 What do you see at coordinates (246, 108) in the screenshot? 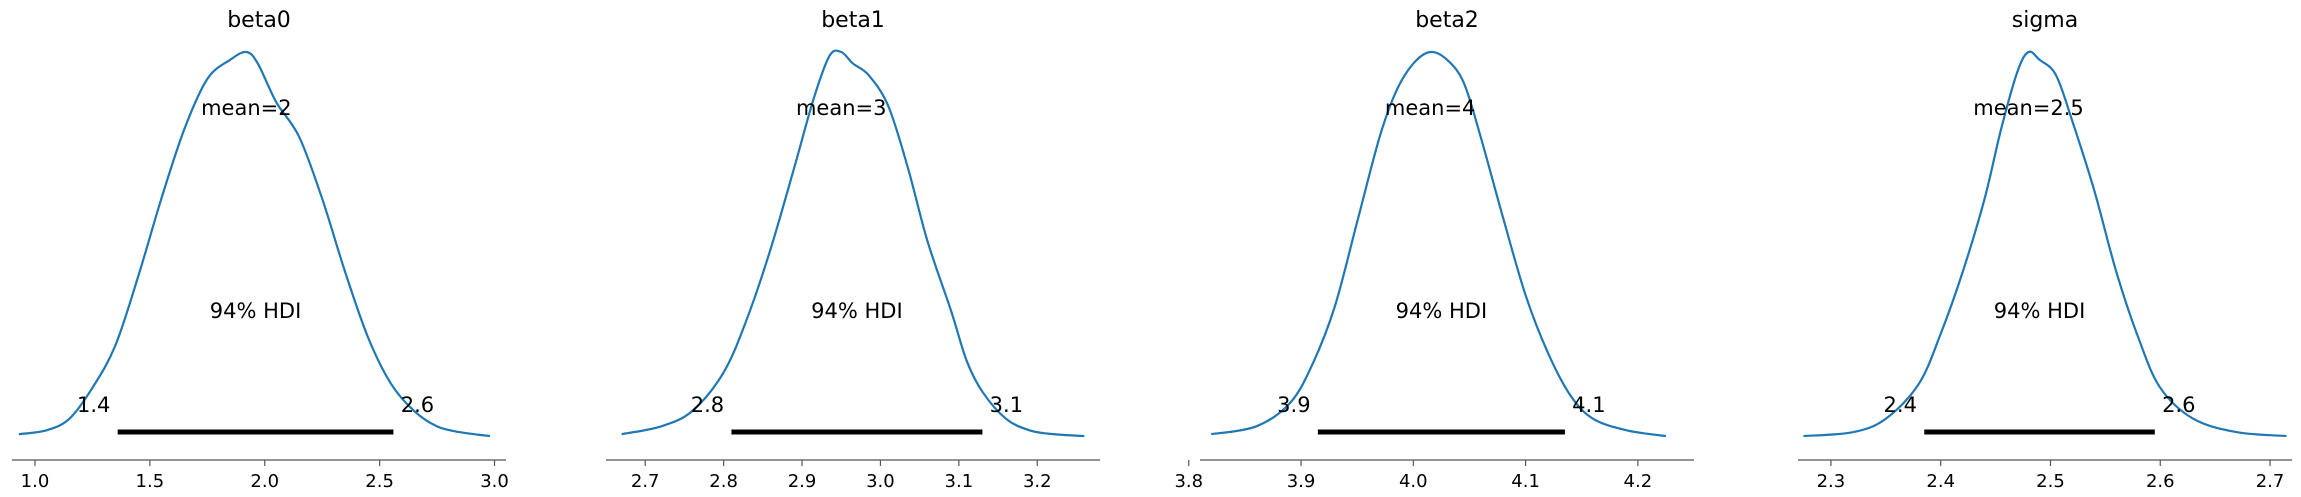
I see `mean-label: mean=2` at bounding box center [246, 108].